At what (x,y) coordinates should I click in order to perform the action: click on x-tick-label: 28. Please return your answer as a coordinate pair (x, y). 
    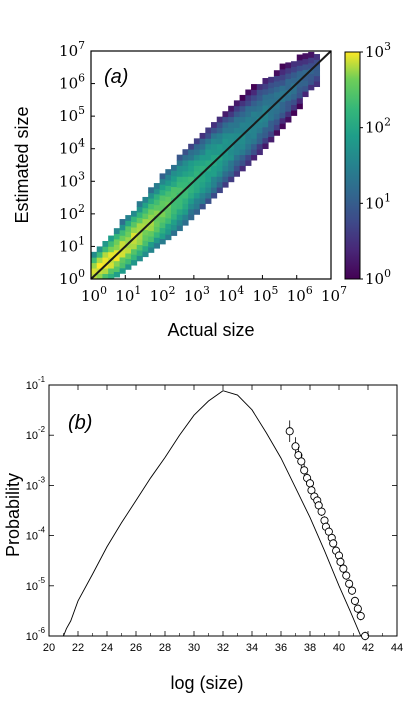
    Looking at the image, I should click on (165, 648).